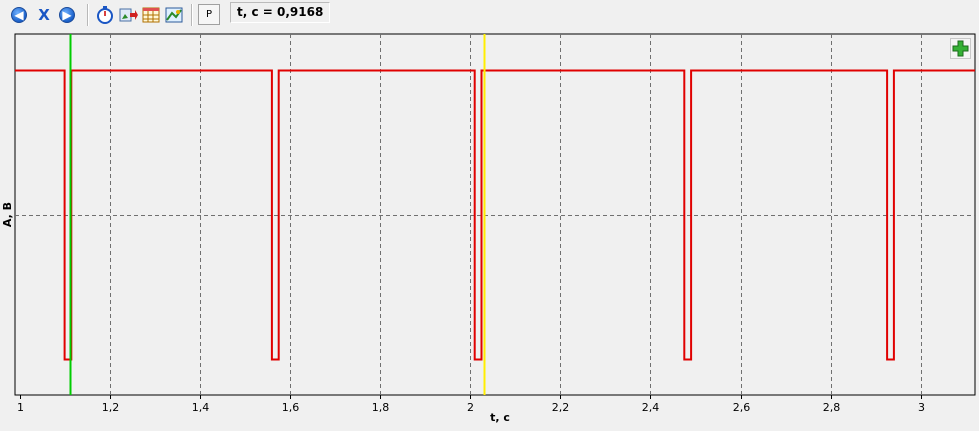 Image resolution: width=979 pixels, height=431 pixels. I want to click on export-image-button, so click(128, 15).